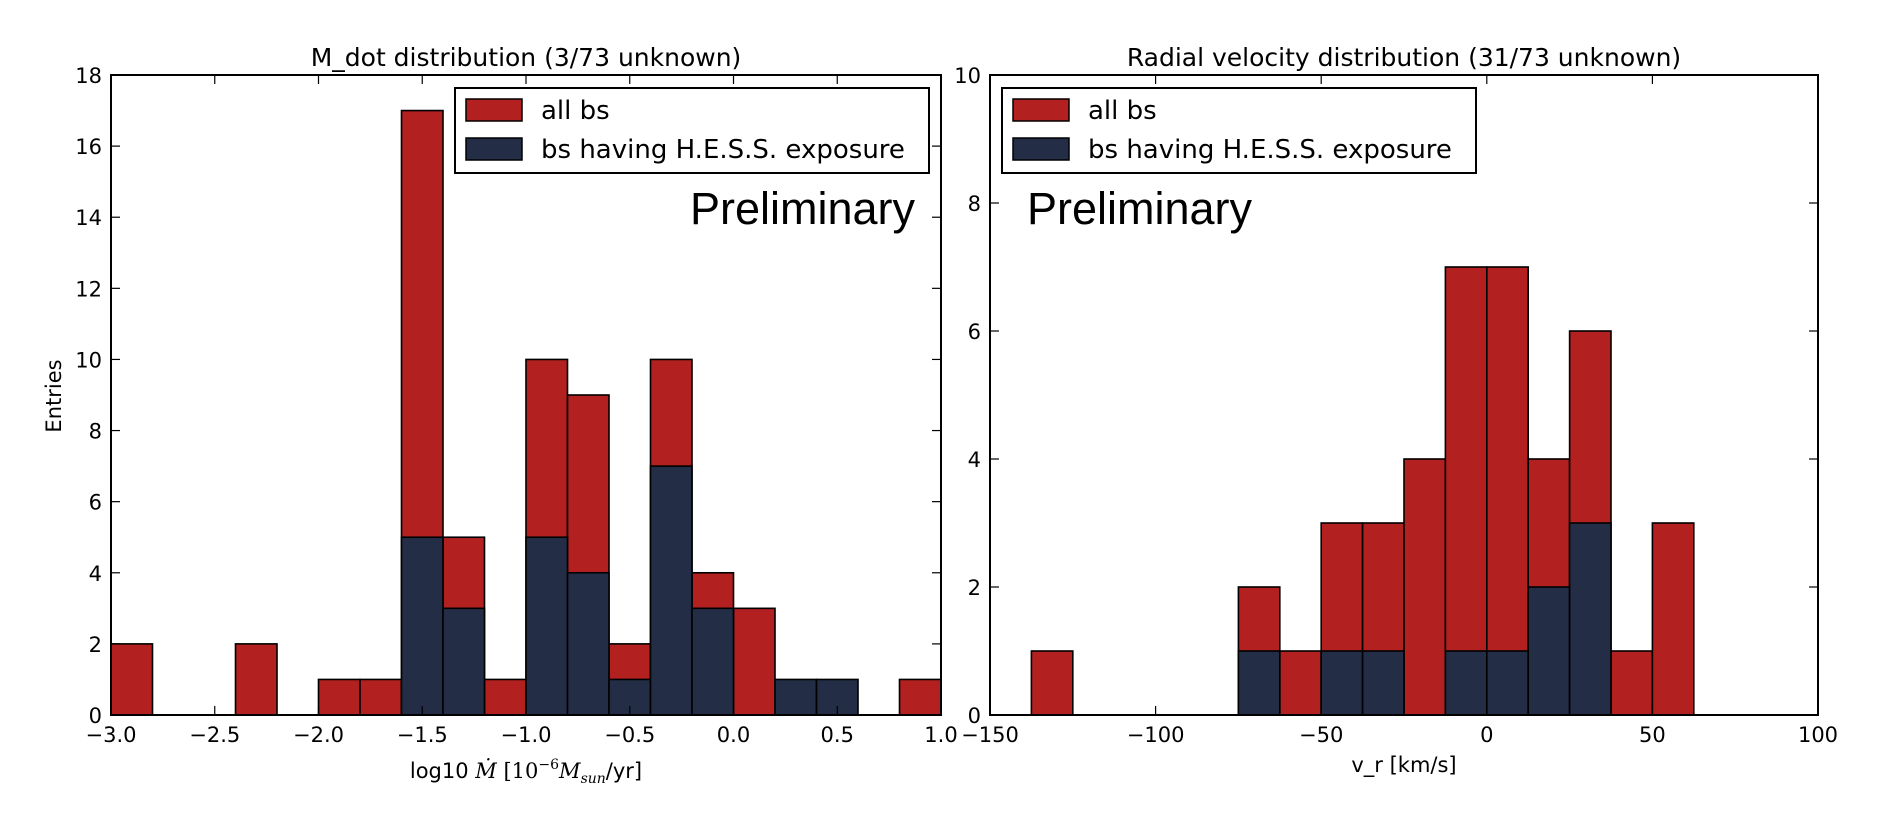  Describe the element at coordinates (1270, 150) in the screenshot. I see `vr-legend-label-hess: bs having H.E.S.S. exposure` at that location.